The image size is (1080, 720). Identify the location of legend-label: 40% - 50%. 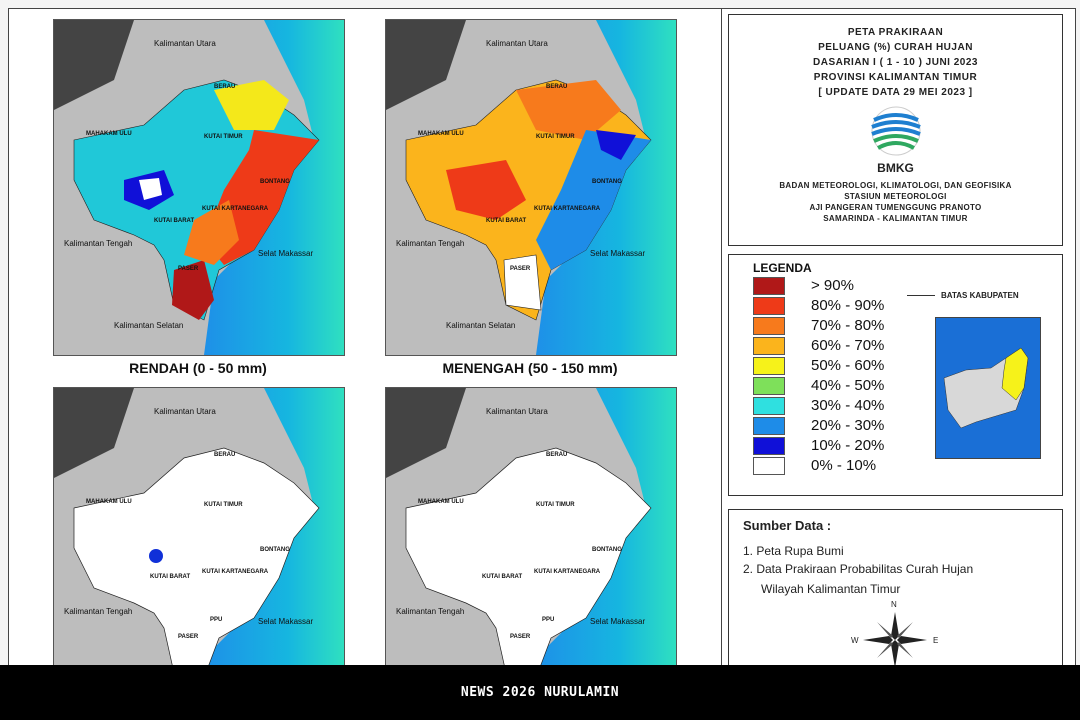
(848, 385).